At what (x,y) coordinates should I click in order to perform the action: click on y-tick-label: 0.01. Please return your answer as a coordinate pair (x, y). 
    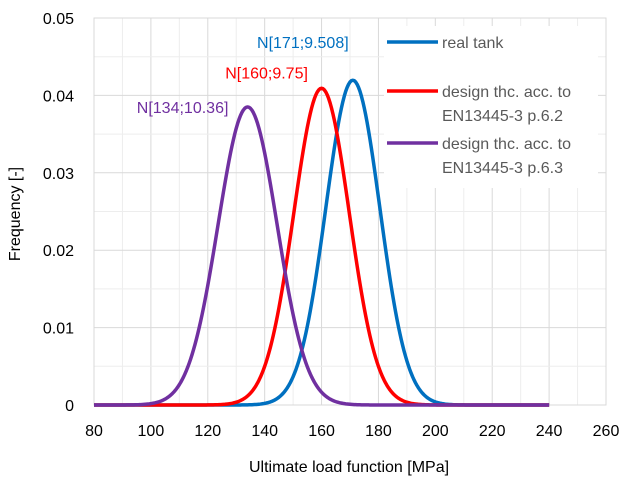
    Looking at the image, I should click on (58, 329).